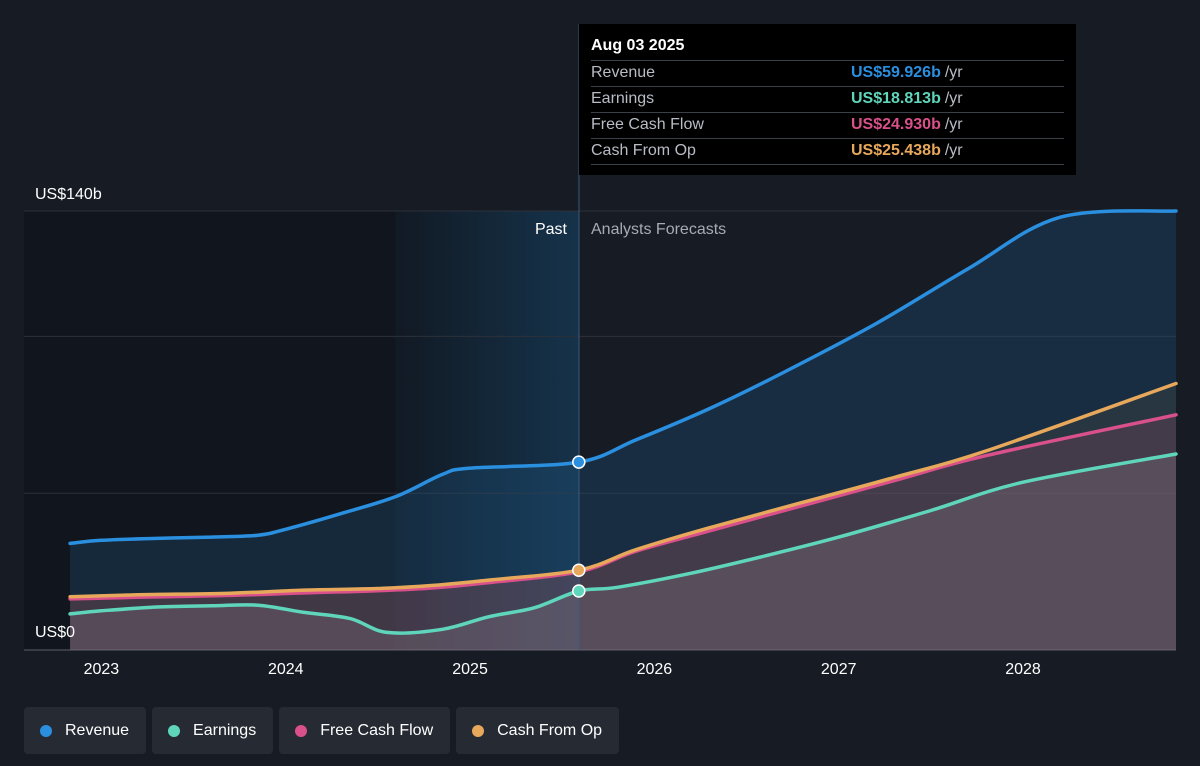 The image size is (1200, 766). Describe the element at coordinates (896, 124) in the screenshot. I see `tooltip-value: US$24.930b` at that location.